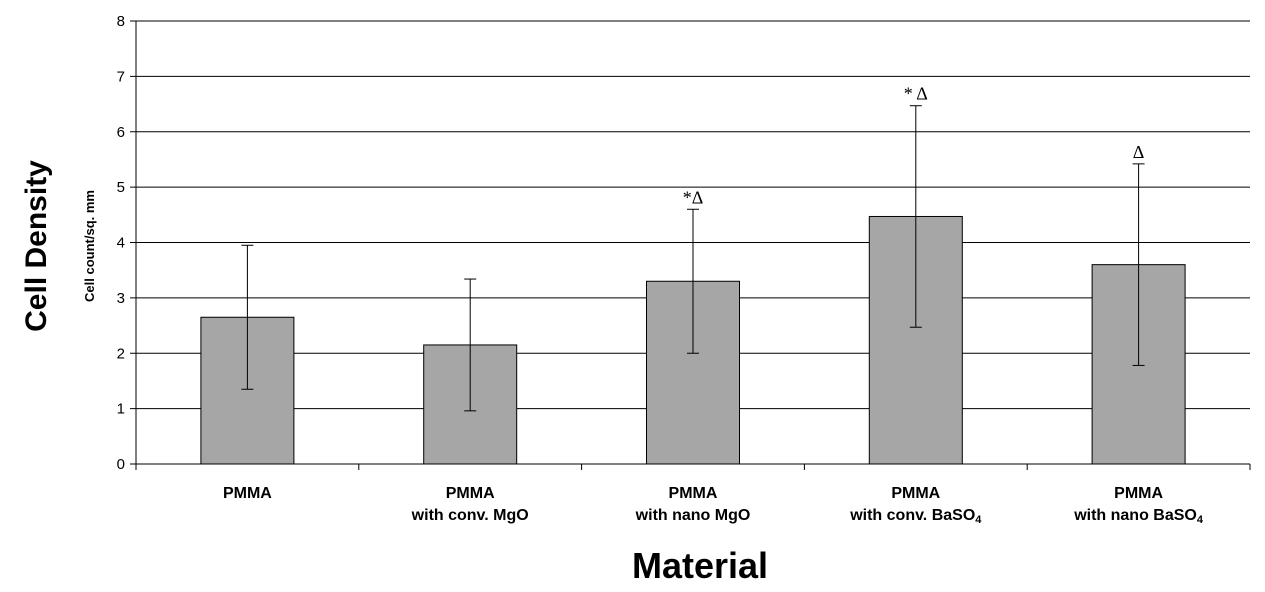 Image resolution: width=1265 pixels, height=592 pixels. What do you see at coordinates (1135, 515) in the screenshot?
I see `x-category-label-main: with nano BaSO` at bounding box center [1135, 515].